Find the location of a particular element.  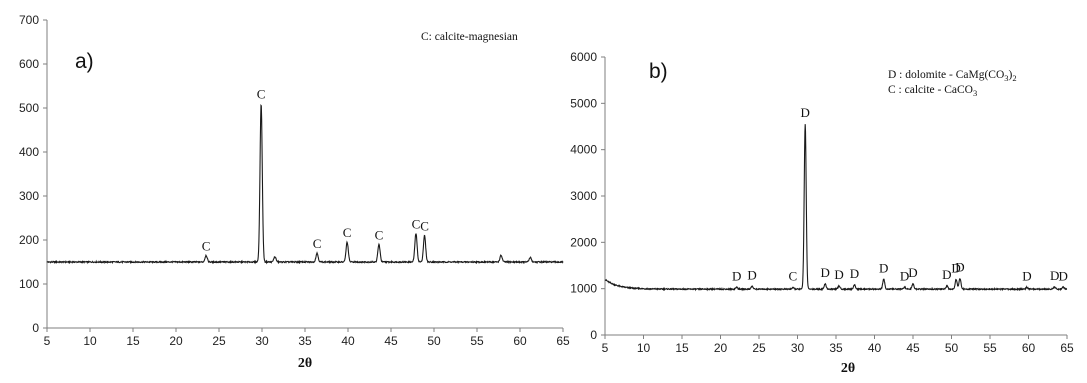

legend-entry: D : dolomite - CaMg(CO3)2 is located at coordinates (952, 76).